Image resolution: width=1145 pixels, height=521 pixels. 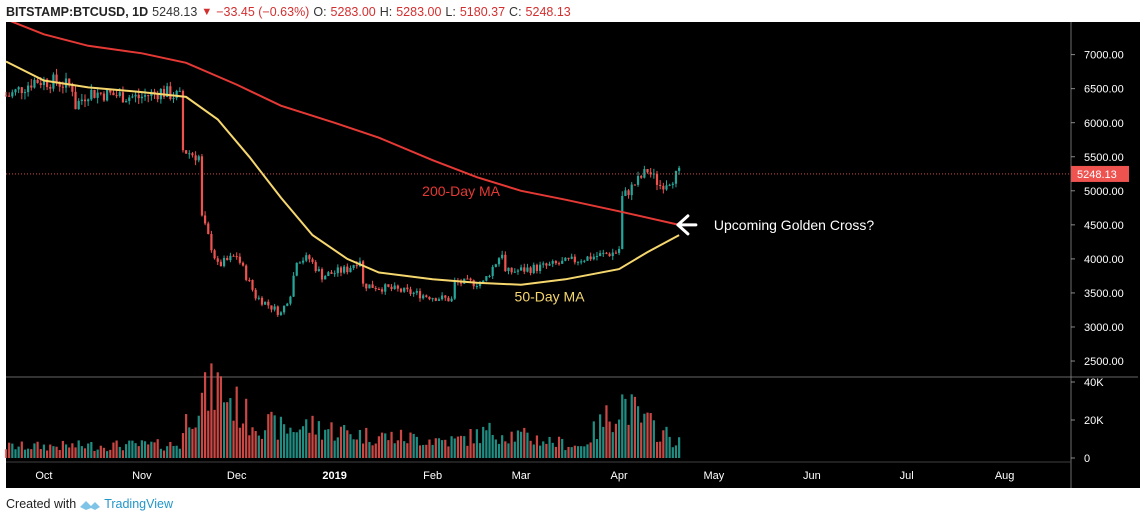 I want to click on down-triangle-icon: ▼, so click(x=207, y=12).